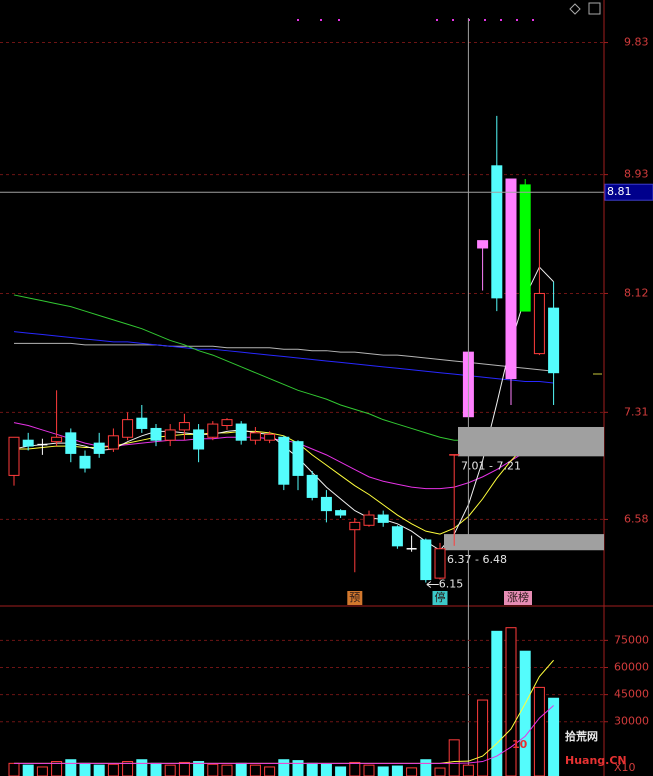 Image resolution: width=653 pixels, height=776 pixels. I want to click on zone-label: 7.01 - 7.21, so click(491, 465).